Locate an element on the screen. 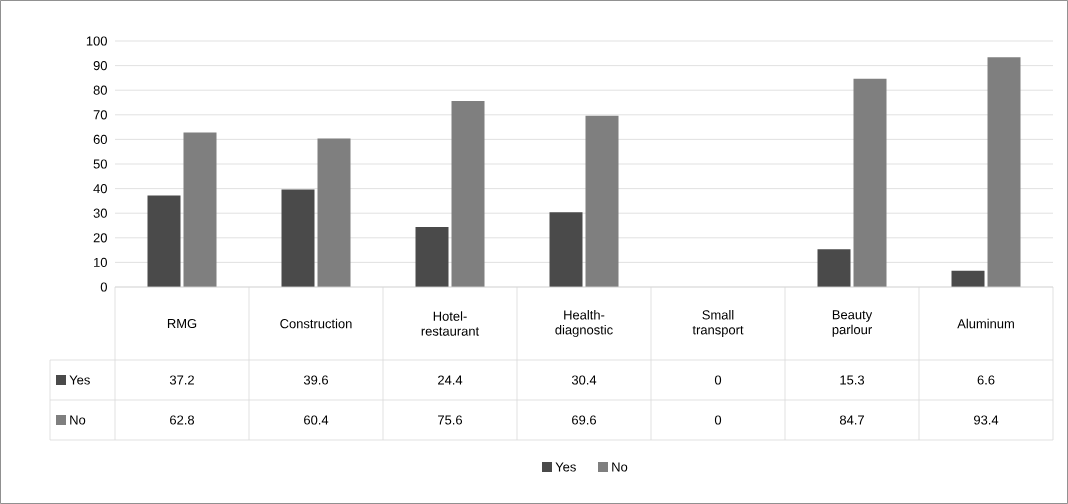 This screenshot has width=1068, height=504. y-tick-label: 30 is located at coordinates (100, 213).